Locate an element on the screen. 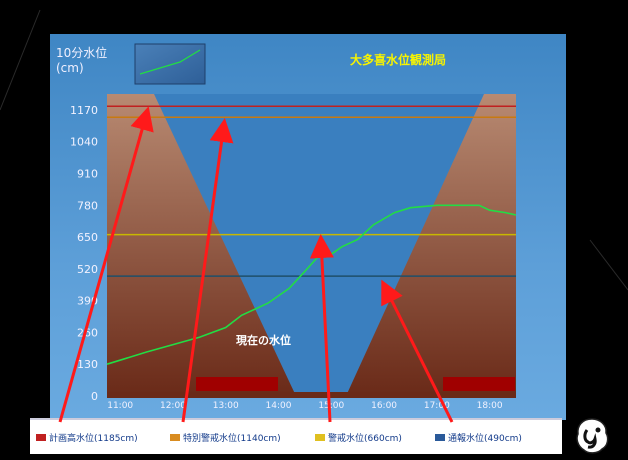 The height and width of the screenshot is (460, 628). x-tick-label: 11:00 is located at coordinates (120, 406).